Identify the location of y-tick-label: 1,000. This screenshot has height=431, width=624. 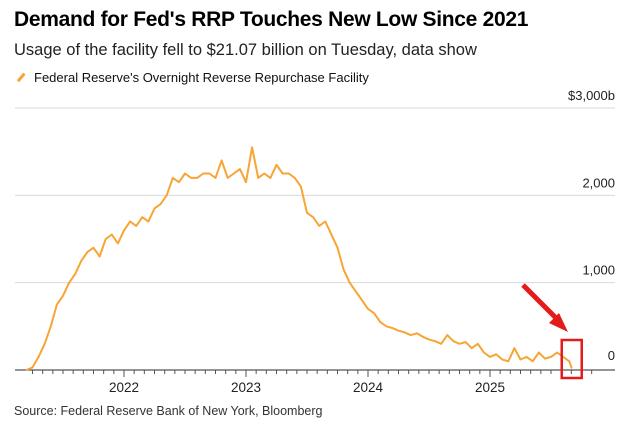
(598, 270).